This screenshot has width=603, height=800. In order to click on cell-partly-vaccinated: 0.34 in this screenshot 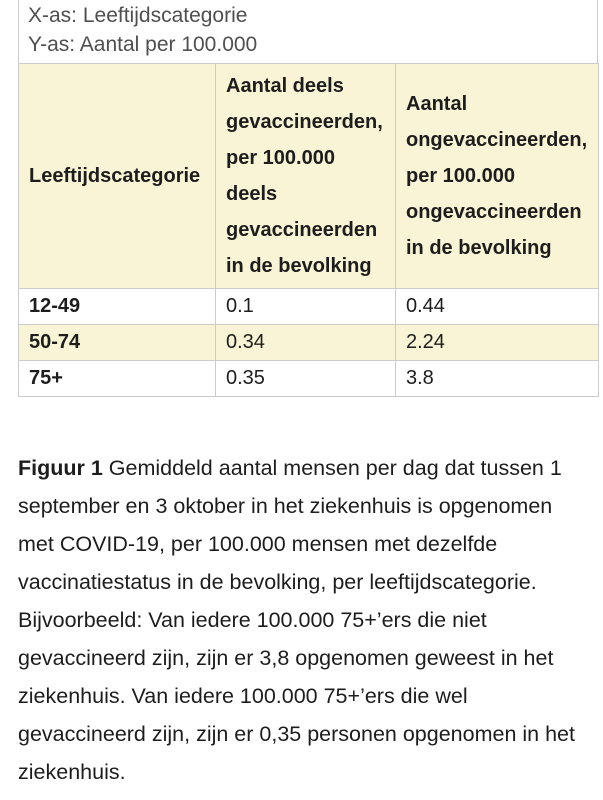, I will do `click(305, 342)`.